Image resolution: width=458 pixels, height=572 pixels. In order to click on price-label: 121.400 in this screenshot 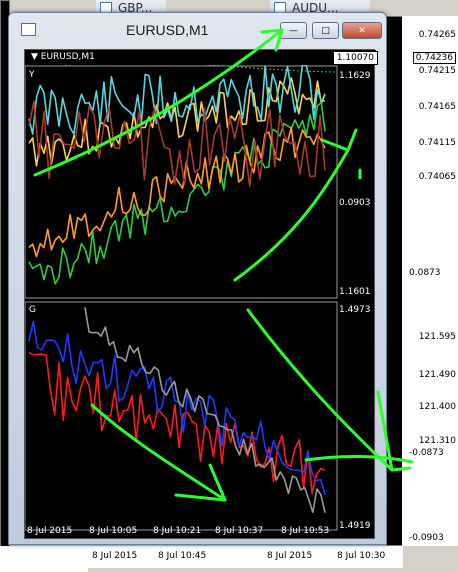, I will do `click(437, 407)`.